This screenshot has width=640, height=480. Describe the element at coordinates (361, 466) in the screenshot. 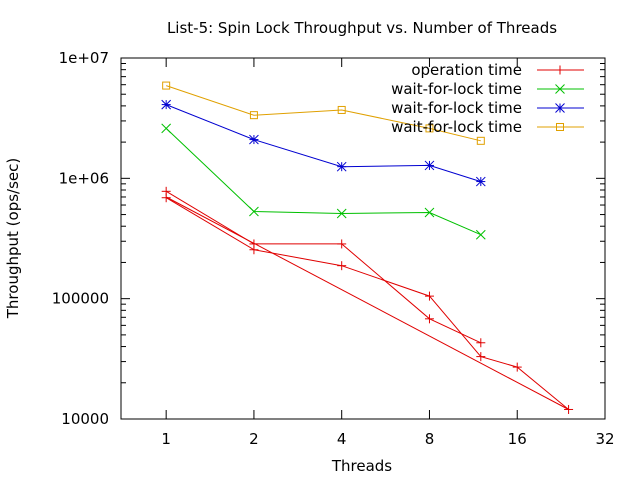

I see `x-axis-label: Threads` at that location.